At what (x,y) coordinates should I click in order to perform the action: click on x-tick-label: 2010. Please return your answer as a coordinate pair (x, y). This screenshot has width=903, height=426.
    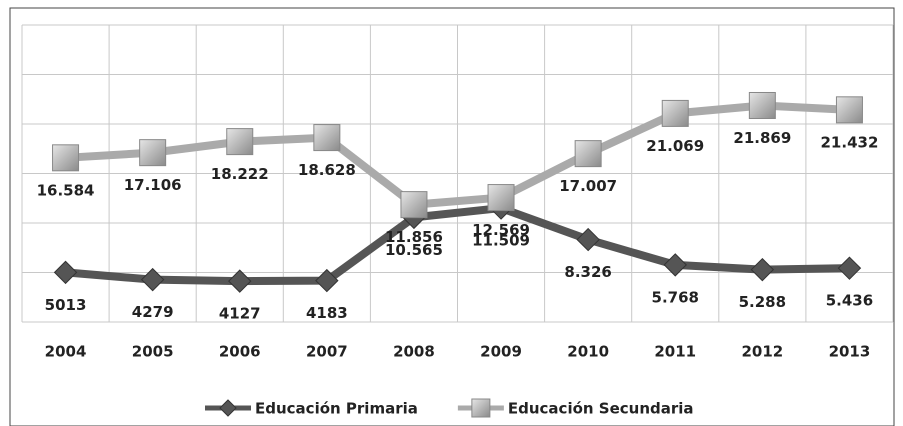
    Looking at the image, I should click on (588, 352).